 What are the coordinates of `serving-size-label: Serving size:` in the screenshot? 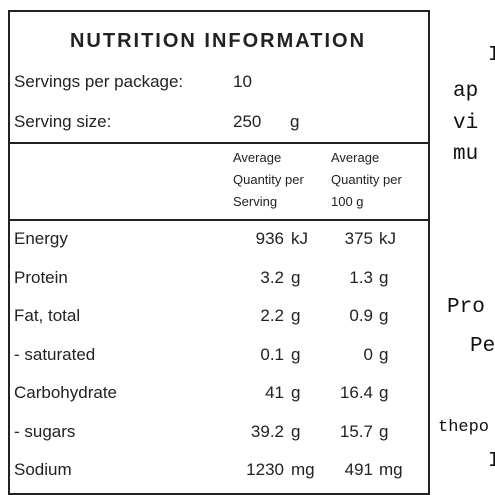 It's located at (63, 121).